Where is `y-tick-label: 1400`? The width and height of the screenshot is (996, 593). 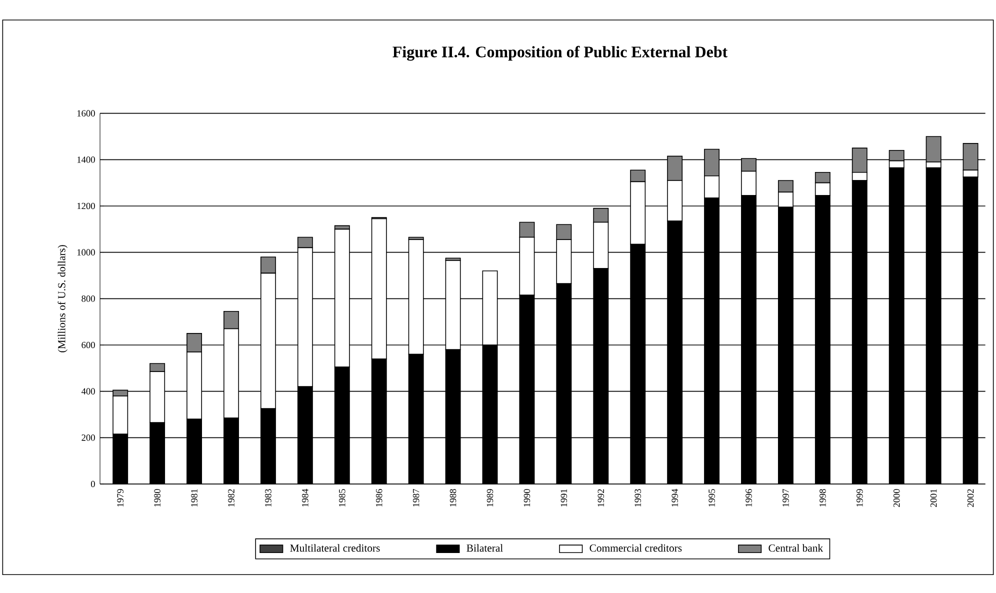
y-tick-label: 1400 is located at coordinates (86, 159).